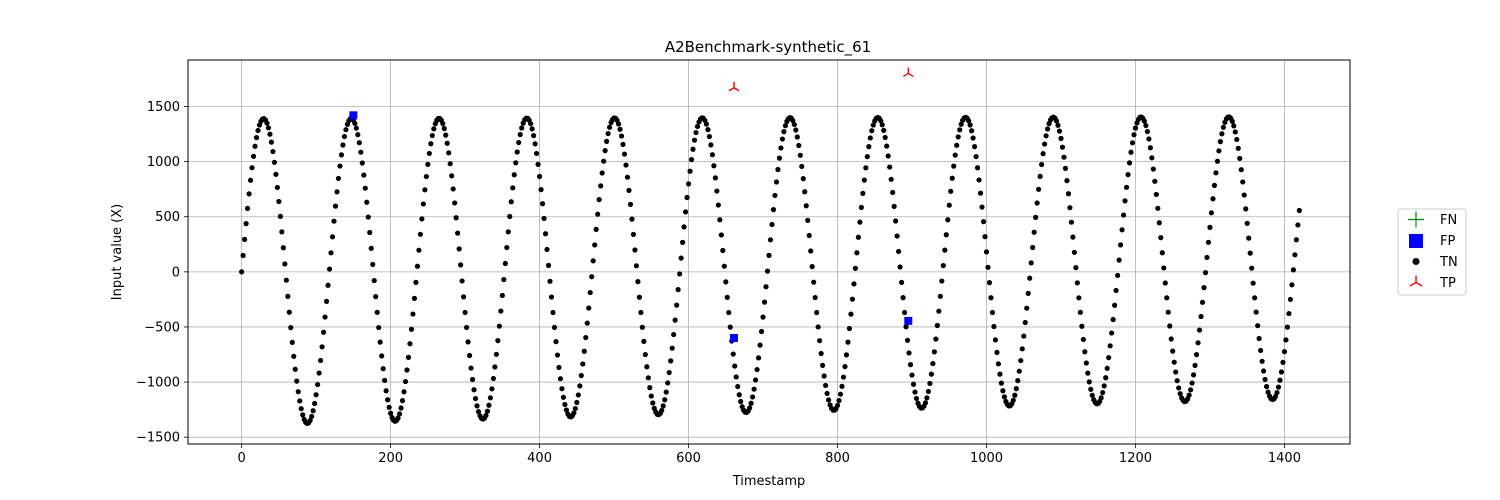 This screenshot has width=1500, height=500. I want to click on legend-entry-fp: FP, so click(1432, 241).